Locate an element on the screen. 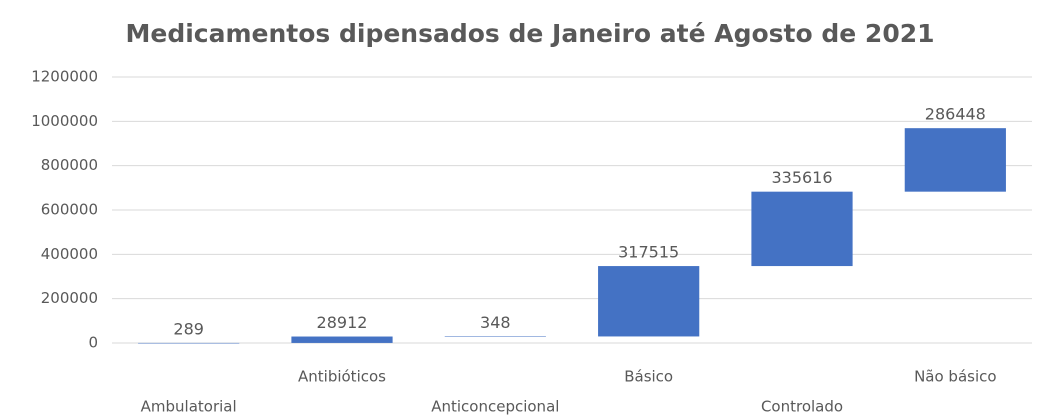 The height and width of the screenshot is (417, 1037). y-tick-label: 400000 is located at coordinates (69, 254).